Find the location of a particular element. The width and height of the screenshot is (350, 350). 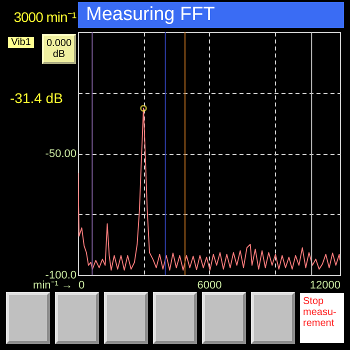

y-tick-label: -50.00 is located at coordinates (60, 154).